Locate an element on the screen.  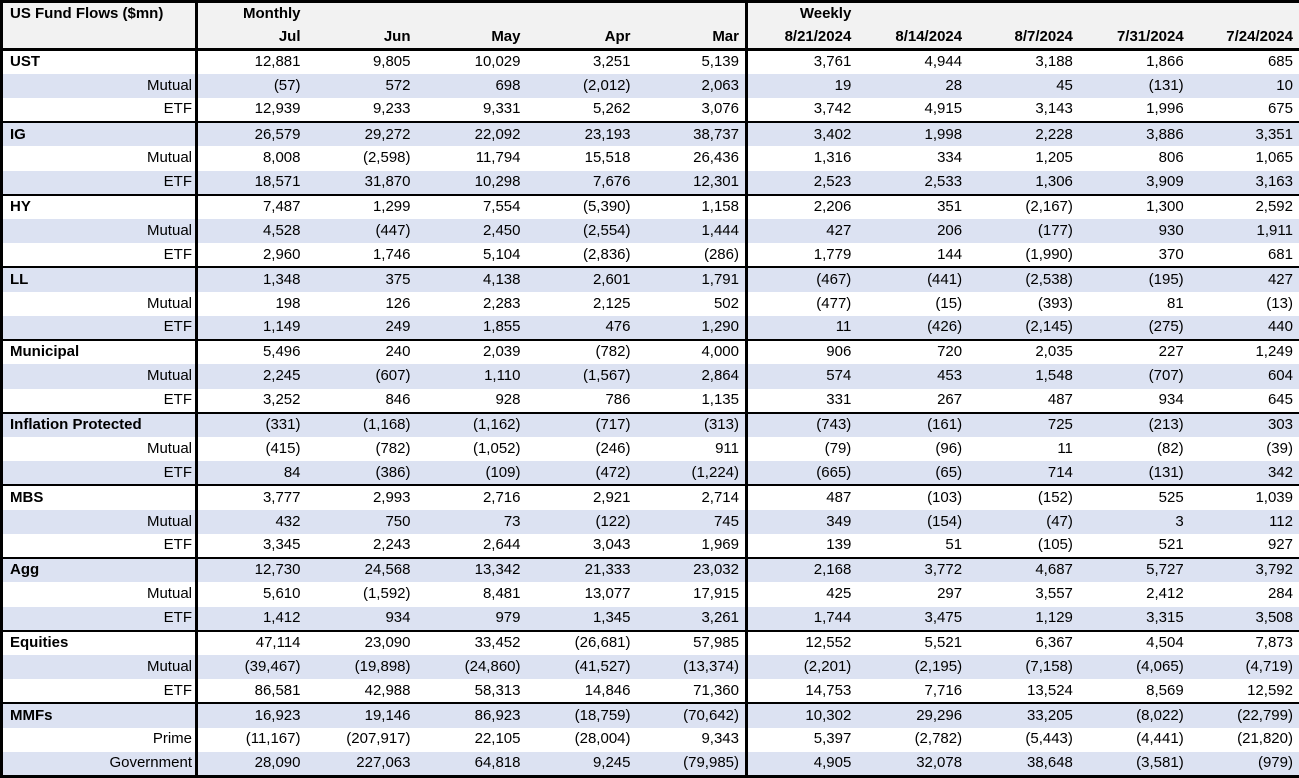
cell: (472) is located at coordinates (581, 474).